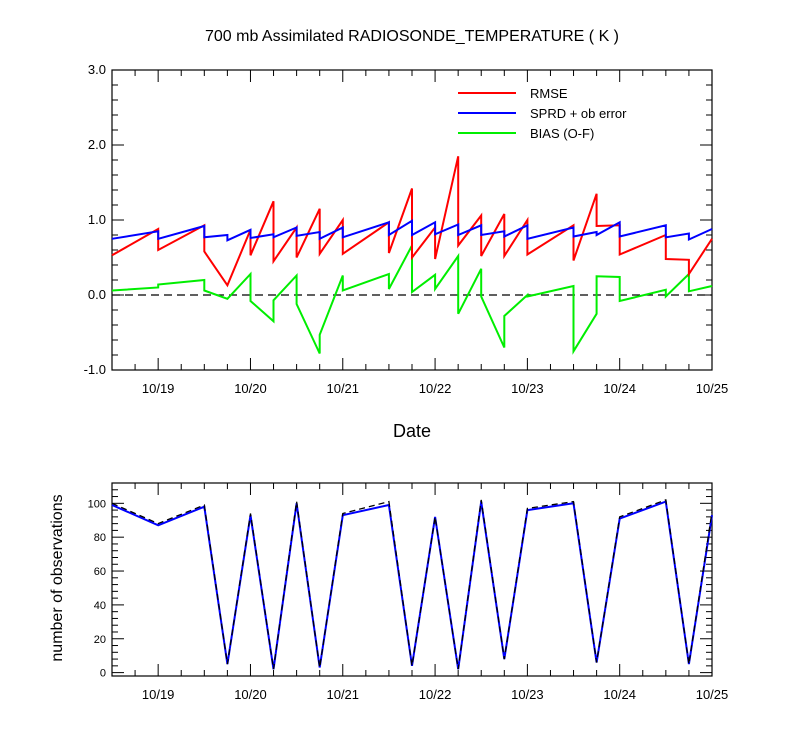 The width and height of the screenshot is (800, 750). Describe the element at coordinates (100, 538) in the screenshot. I see `obs-y-tick-label: 80` at that location.